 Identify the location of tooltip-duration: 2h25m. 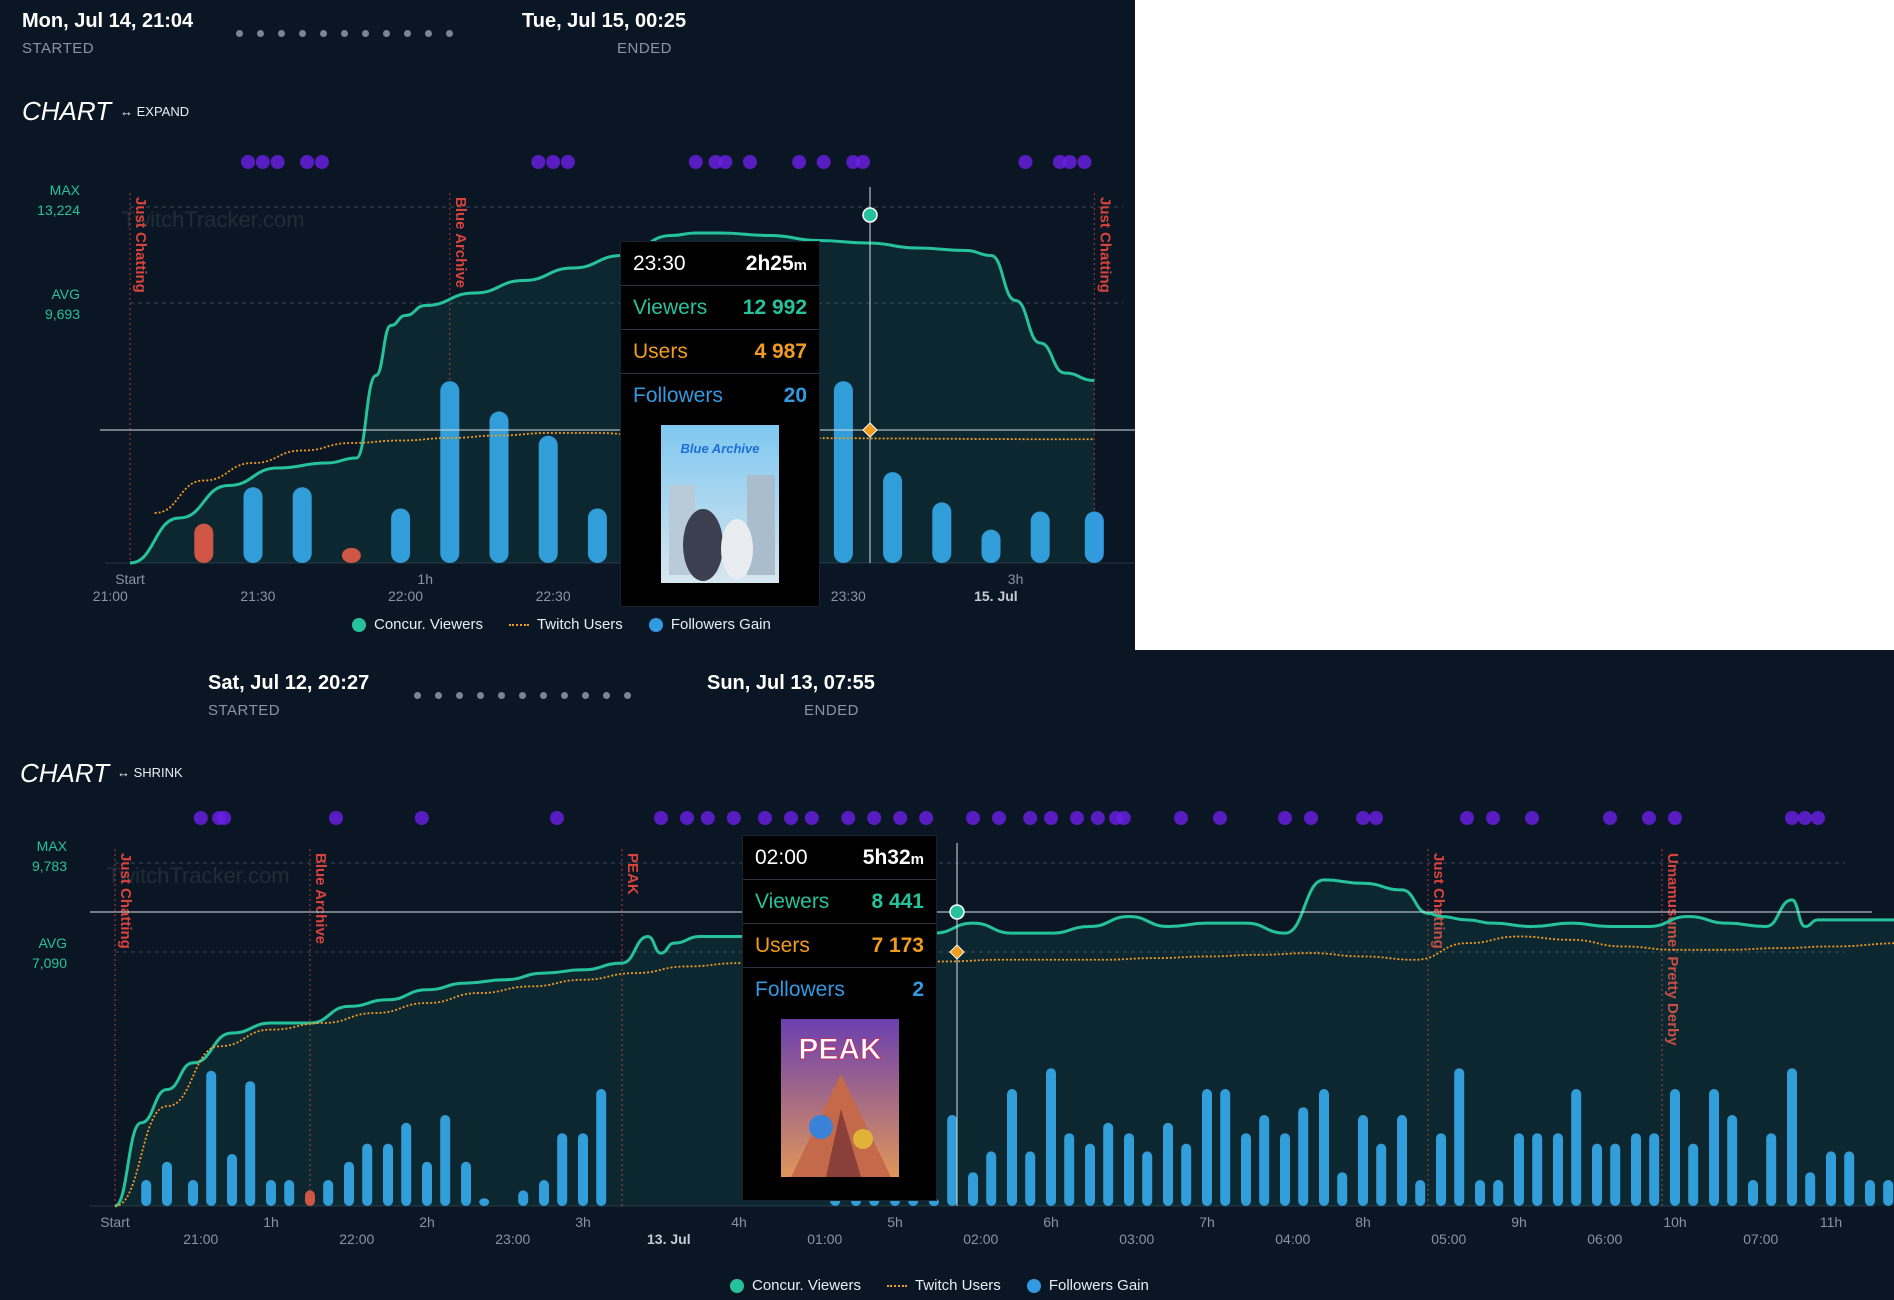
(776, 263).